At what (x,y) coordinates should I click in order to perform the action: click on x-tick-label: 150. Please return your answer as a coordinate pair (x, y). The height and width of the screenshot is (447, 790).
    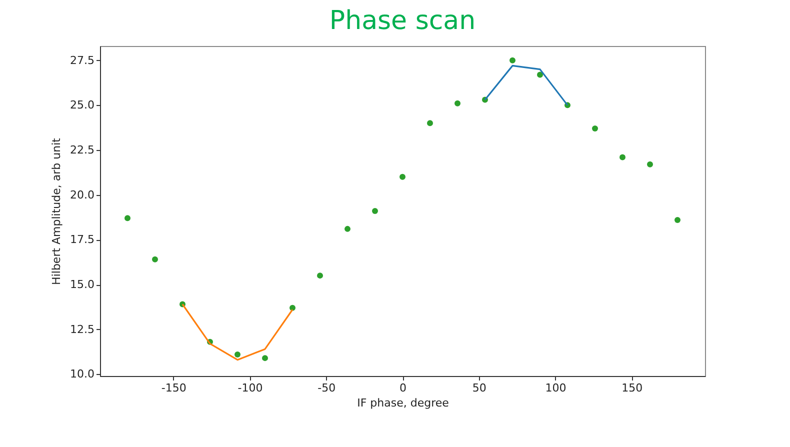
    Looking at the image, I should click on (632, 388).